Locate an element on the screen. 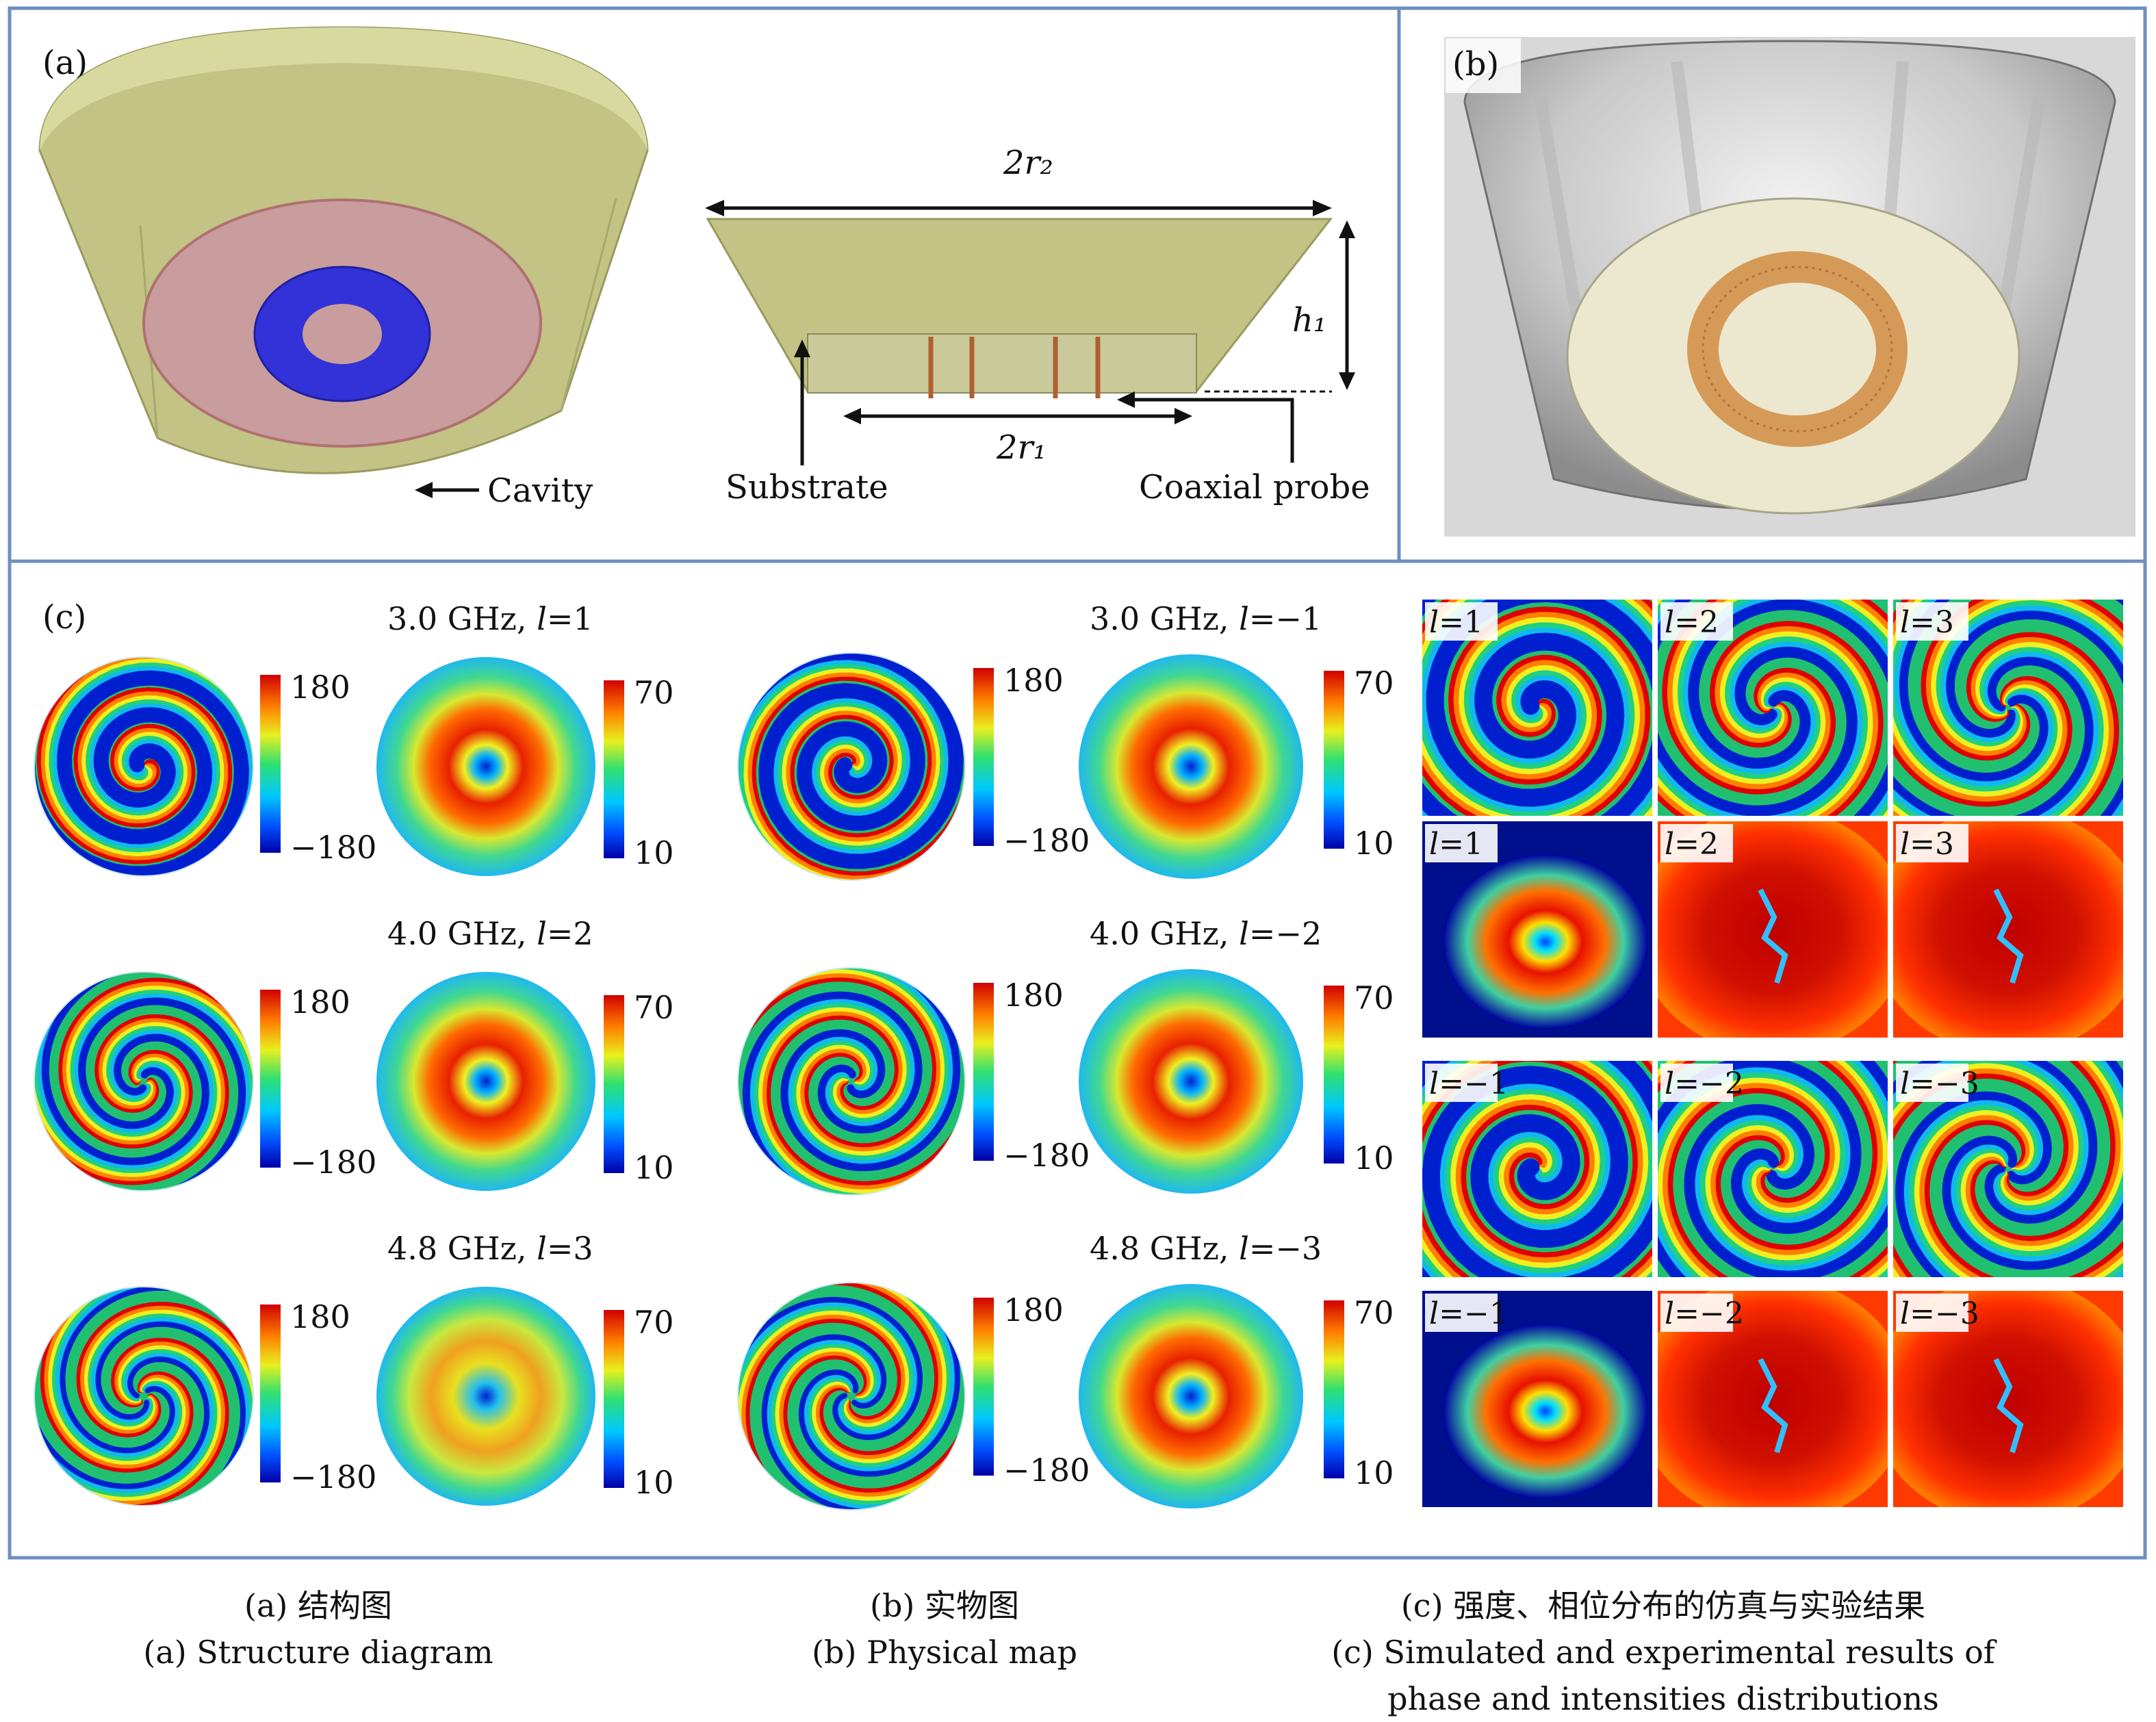 This screenshot has width=2156, height=1722. phase-neg-2-colorbar is located at coordinates (983, 1072).